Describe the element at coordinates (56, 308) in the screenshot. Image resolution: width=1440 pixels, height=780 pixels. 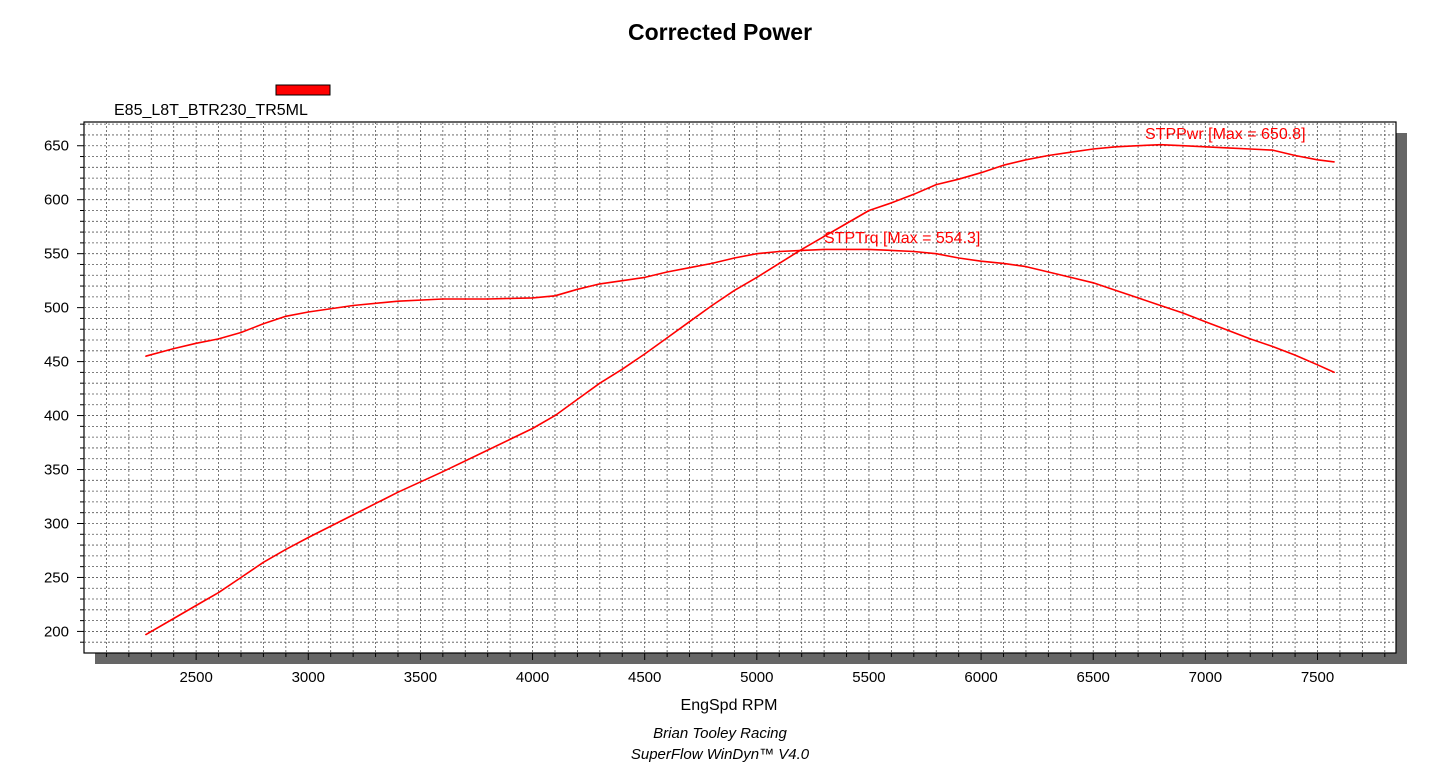
I see `y-tick-label: 500` at that location.